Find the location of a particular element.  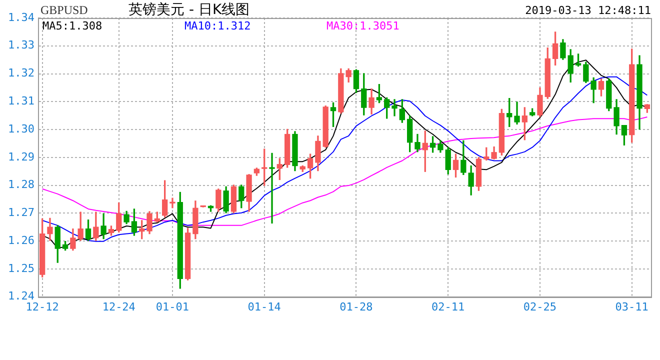

x-tick-label: 01-28 is located at coordinates (356, 307).